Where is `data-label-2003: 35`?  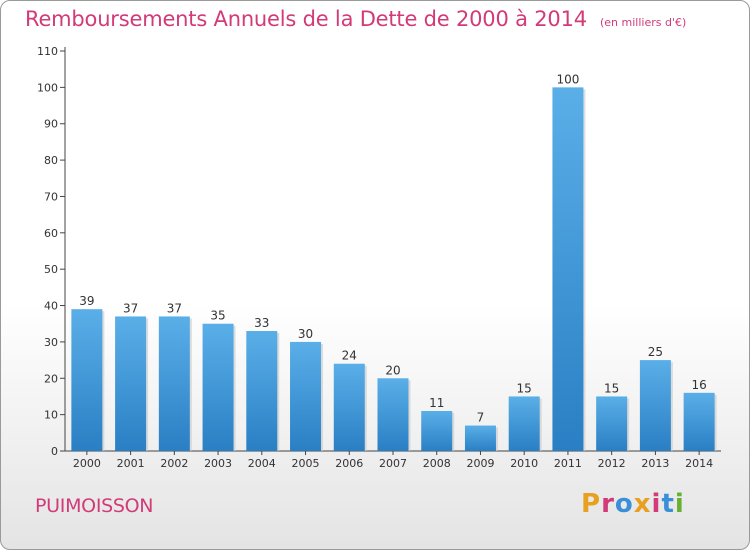
data-label-2003: 35 is located at coordinates (217, 316).